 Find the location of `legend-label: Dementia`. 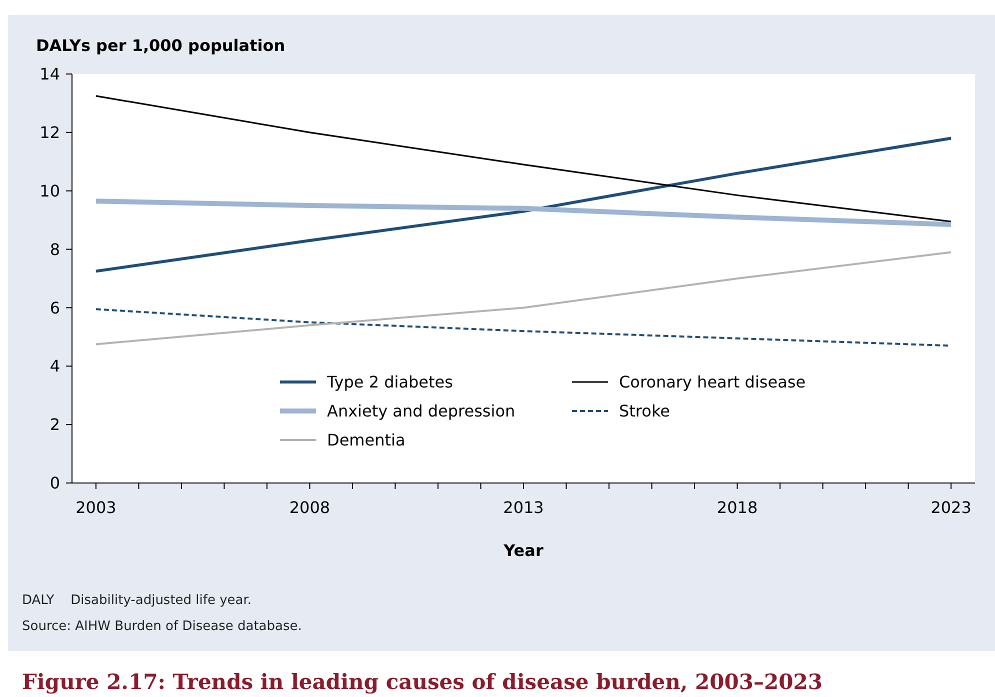

legend-label: Dementia is located at coordinates (366, 440).